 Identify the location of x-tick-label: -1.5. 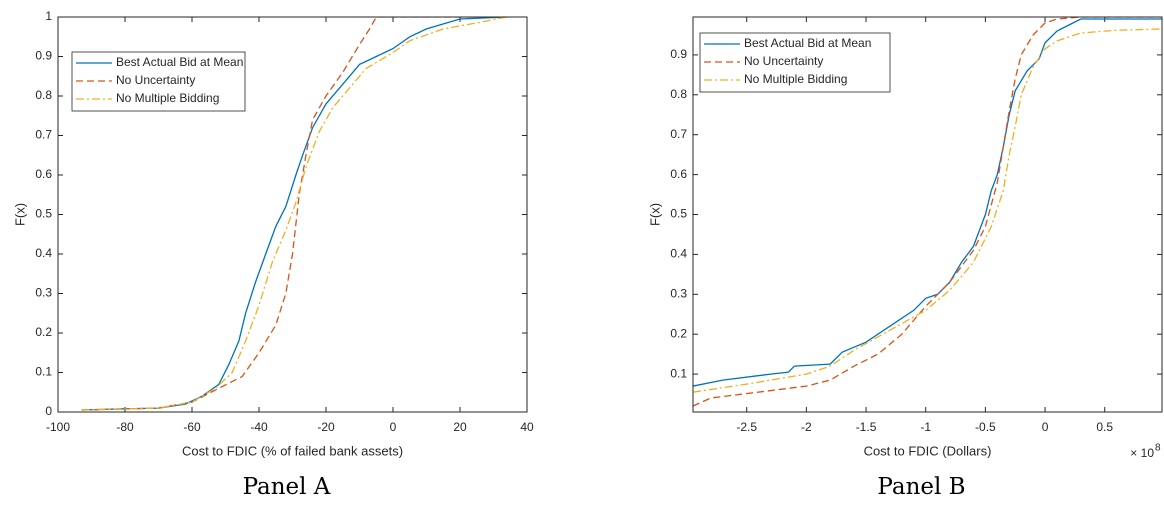
(866, 427).